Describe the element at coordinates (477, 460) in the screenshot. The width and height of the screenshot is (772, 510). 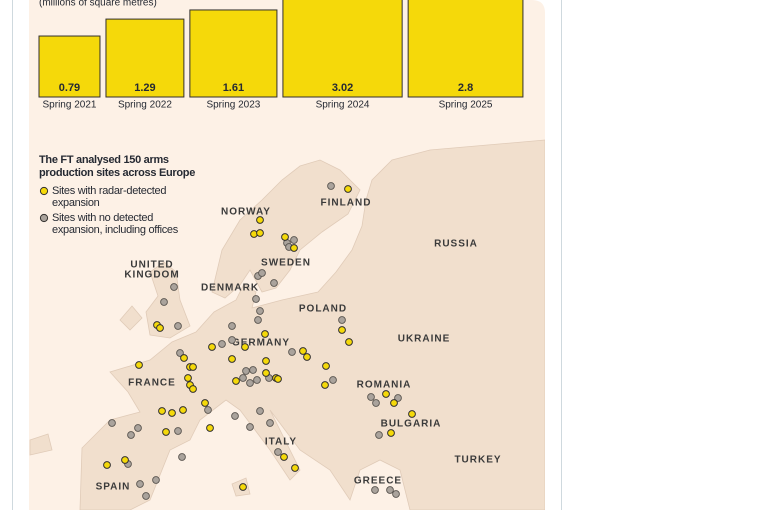
I see `country-label: TURKEY` at that location.